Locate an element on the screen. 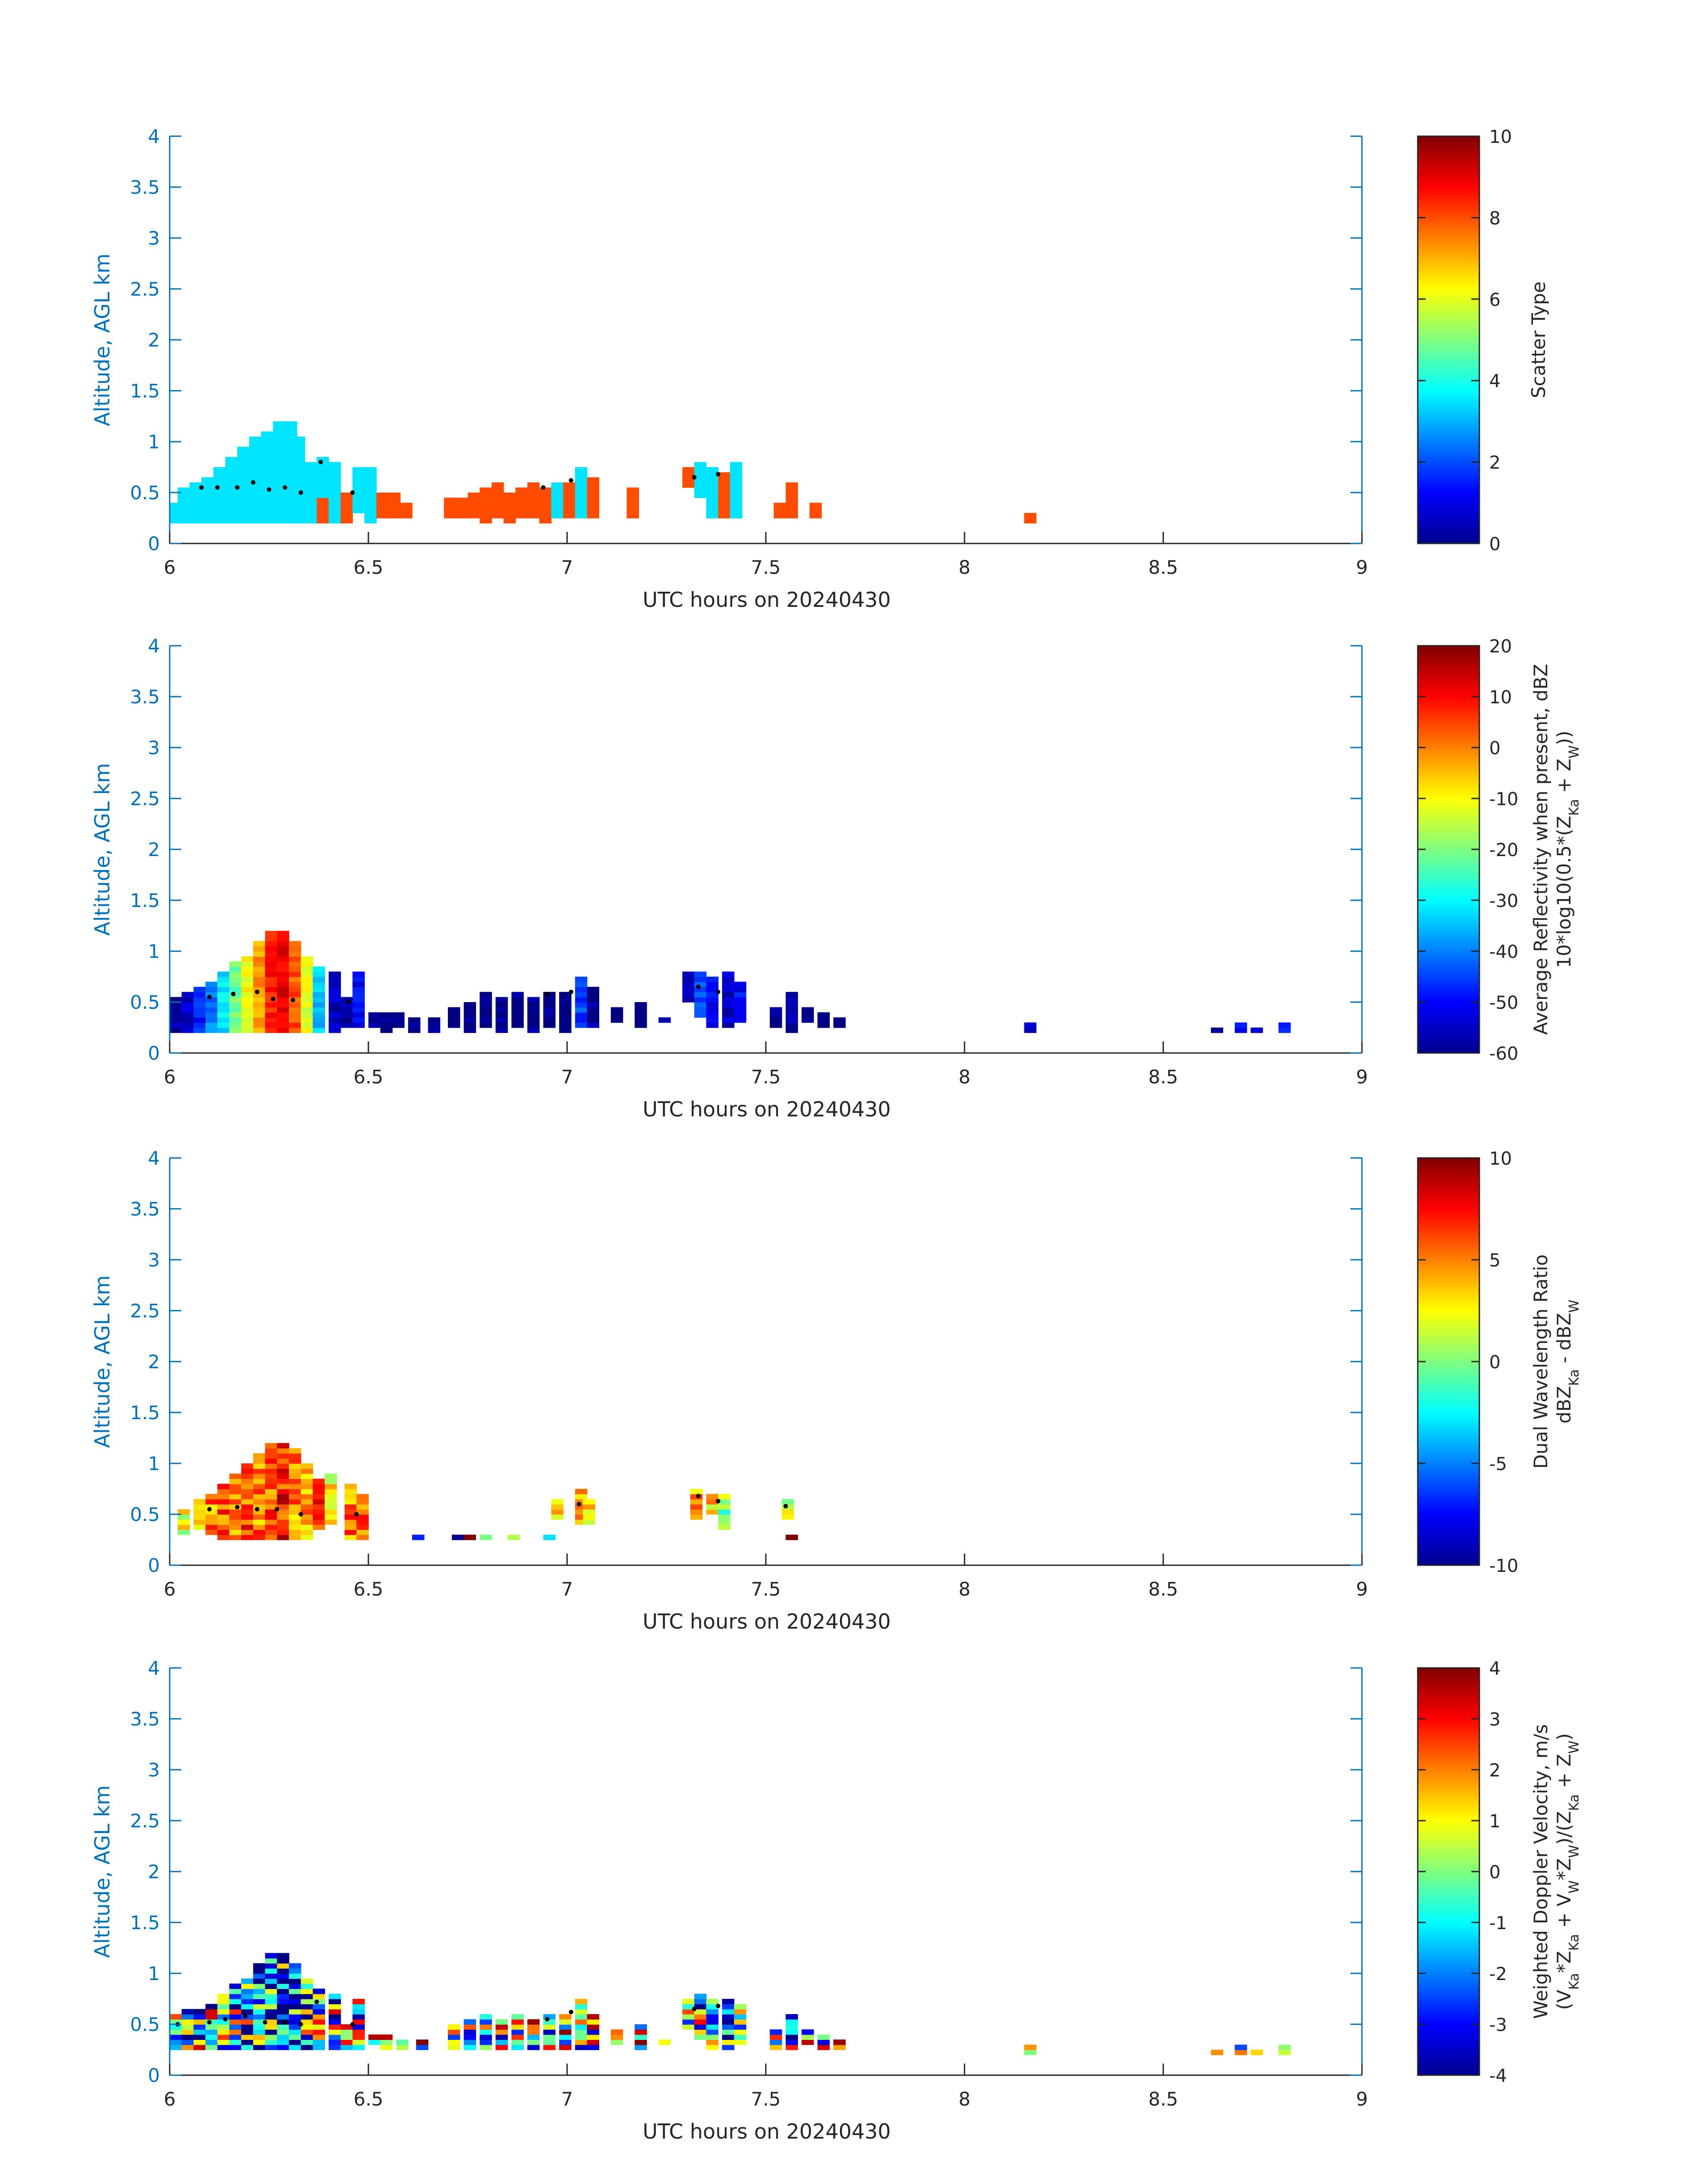 The height and width of the screenshot is (2177, 1708). y-tick-label: 2.5 is located at coordinates (145, 799).